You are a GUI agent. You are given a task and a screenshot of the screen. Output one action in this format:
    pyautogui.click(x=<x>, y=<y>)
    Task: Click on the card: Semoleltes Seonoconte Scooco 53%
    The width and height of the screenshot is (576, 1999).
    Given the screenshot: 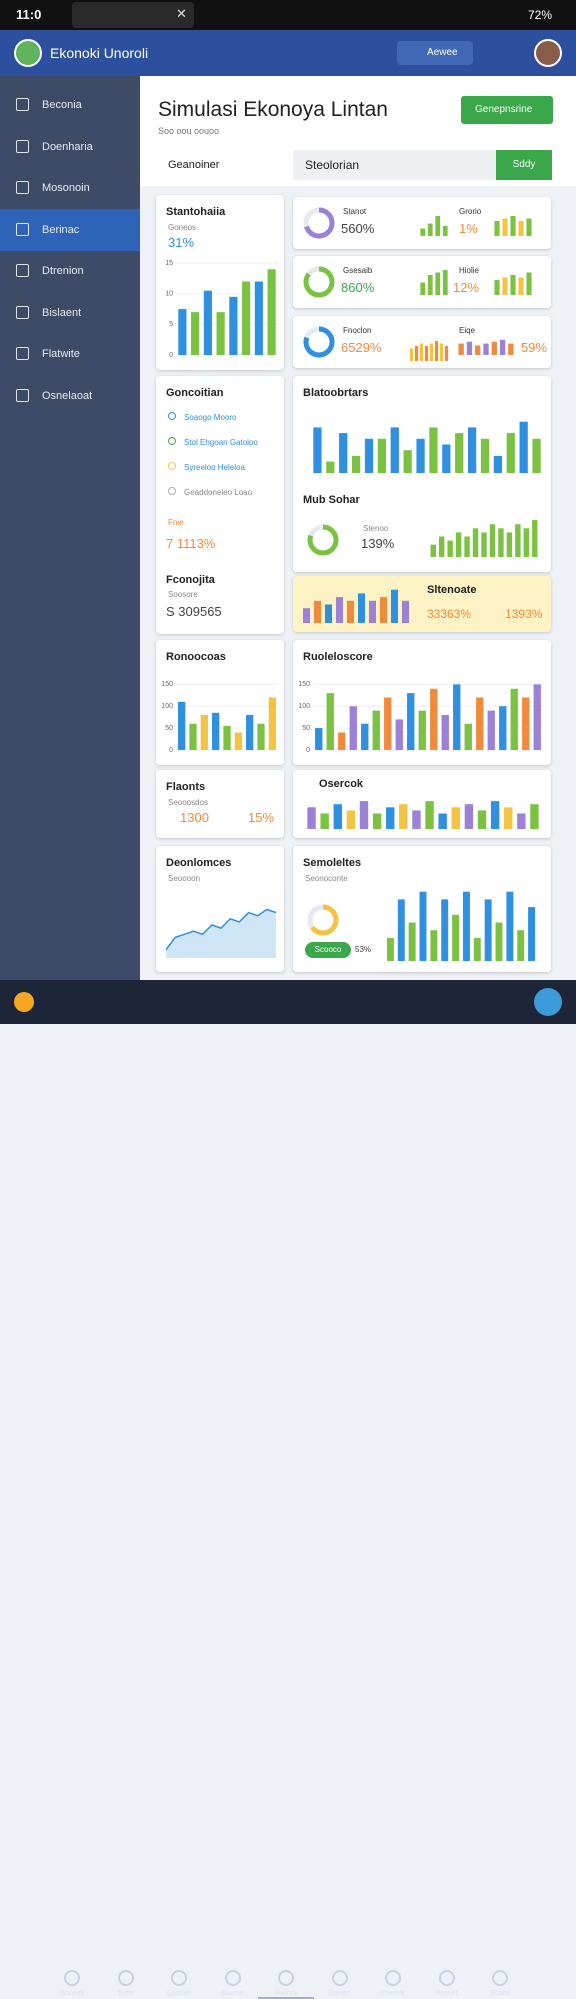 What is the action you would take?
    pyautogui.click(x=422, y=909)
    